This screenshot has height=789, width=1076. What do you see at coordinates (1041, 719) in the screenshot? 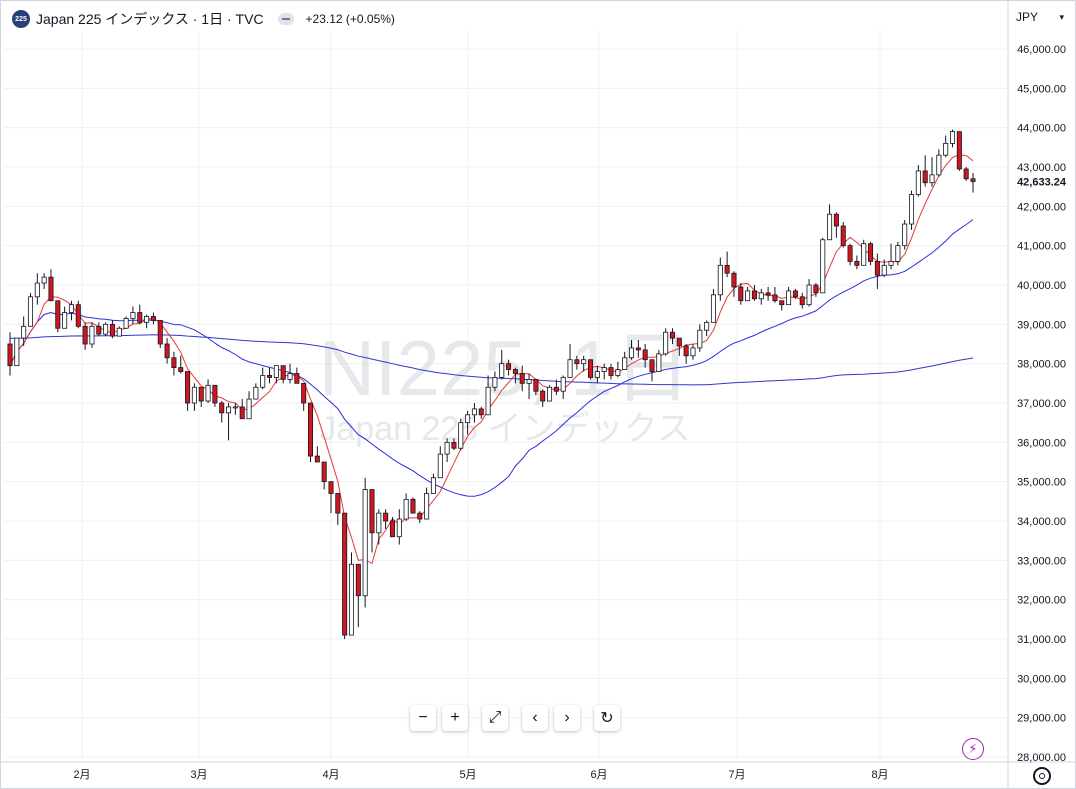
I see `price-tick-label: 29,000.00` at bounding box center [1041, 719].